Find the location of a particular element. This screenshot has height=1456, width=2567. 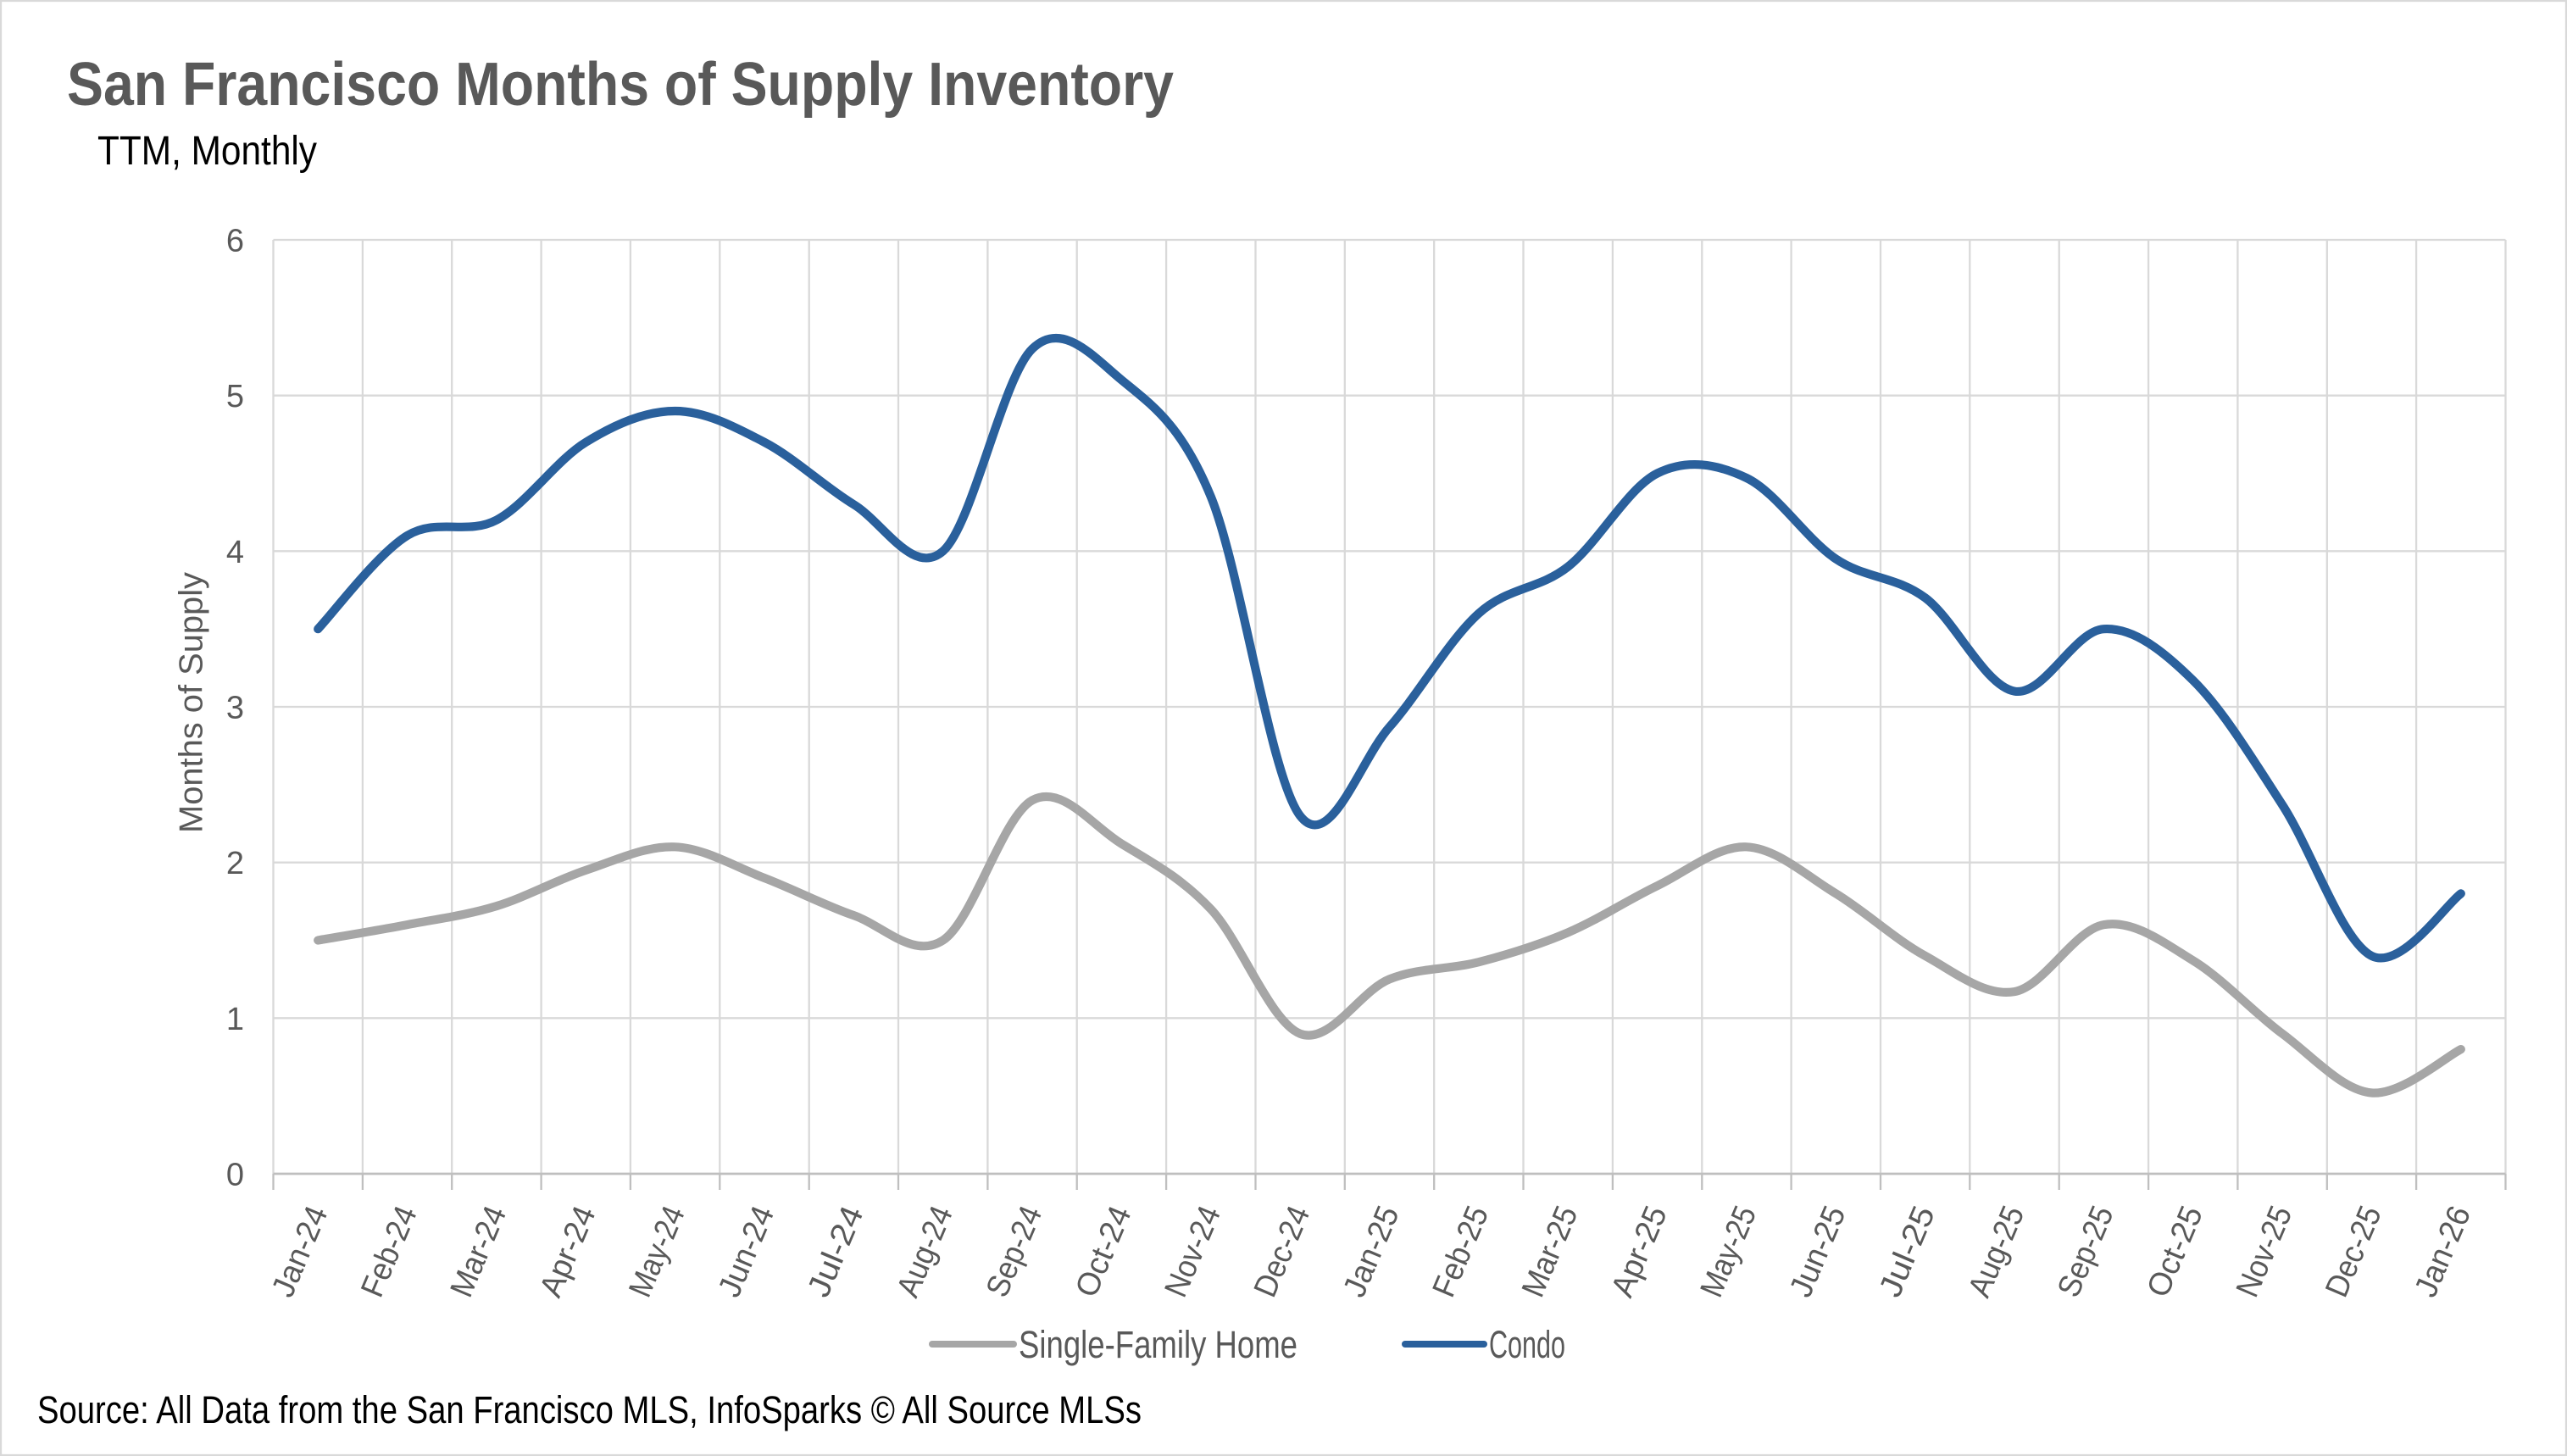

svg-text: 6 is located at coordinates (235, 242).